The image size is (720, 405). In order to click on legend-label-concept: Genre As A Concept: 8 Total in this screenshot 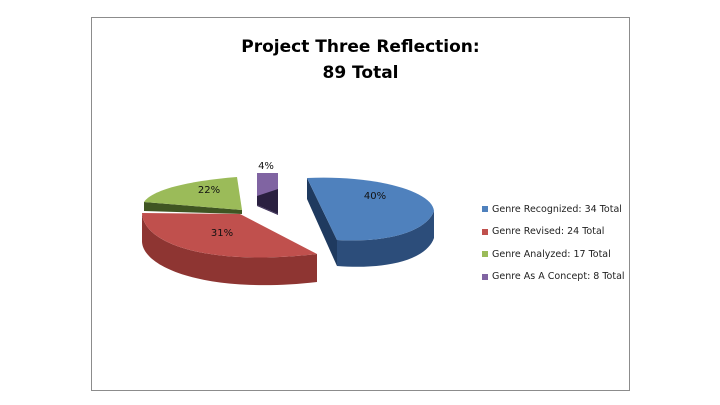, I will do `click(558, 277)`.